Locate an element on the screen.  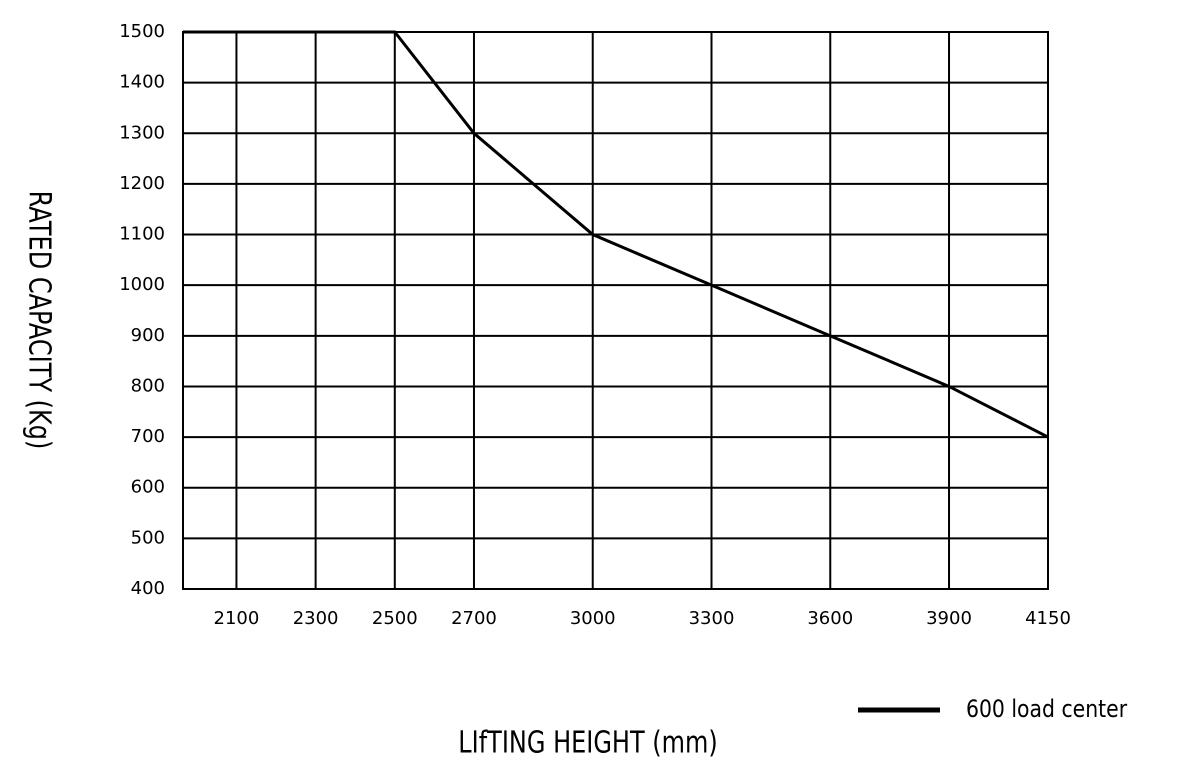
x-tick-label: 2100 is located at coordinates (237, 618).